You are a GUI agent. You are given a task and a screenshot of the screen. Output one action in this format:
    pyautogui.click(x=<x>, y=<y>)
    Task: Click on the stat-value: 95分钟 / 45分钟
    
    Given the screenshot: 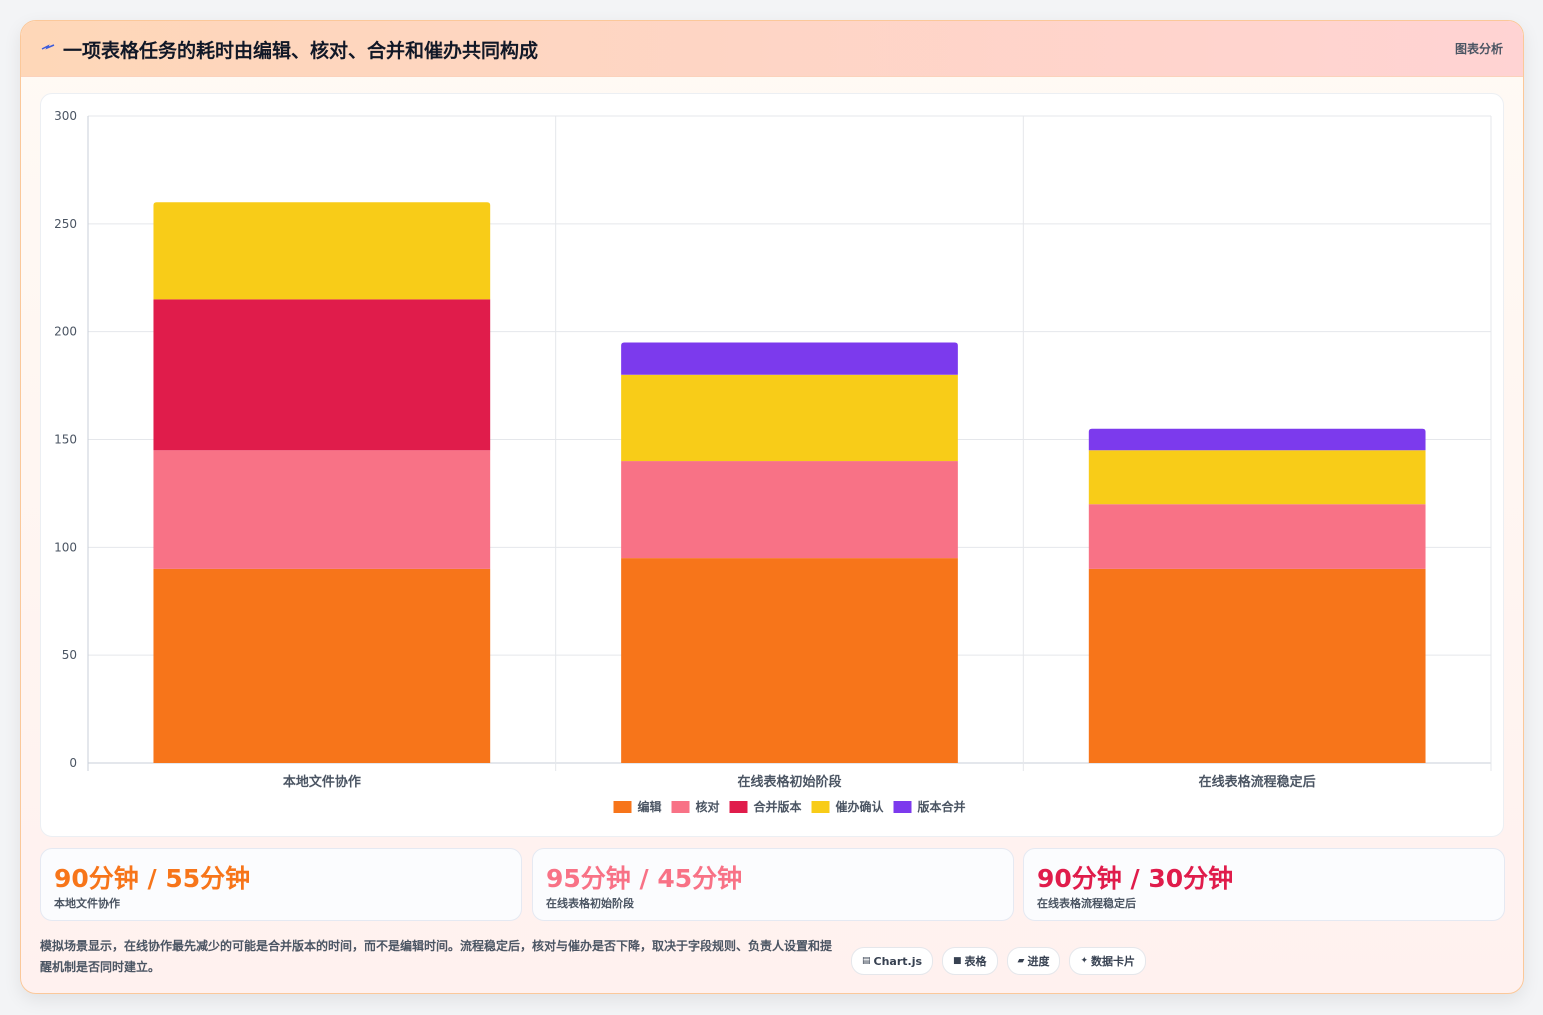 What is the action you would take?
    pyautogui.click(x=644, y=878)
    